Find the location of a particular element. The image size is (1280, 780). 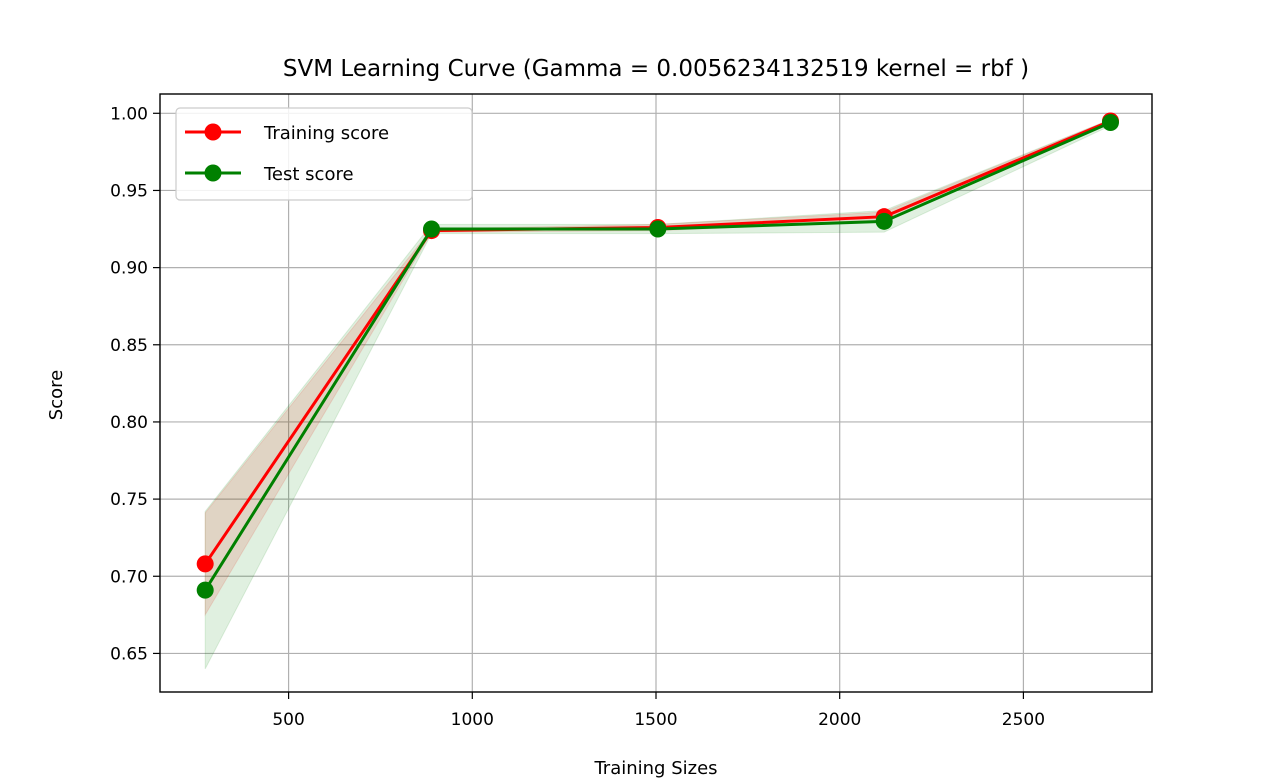

y-tick-label: 0.90 is located at coordinates (129, 269).